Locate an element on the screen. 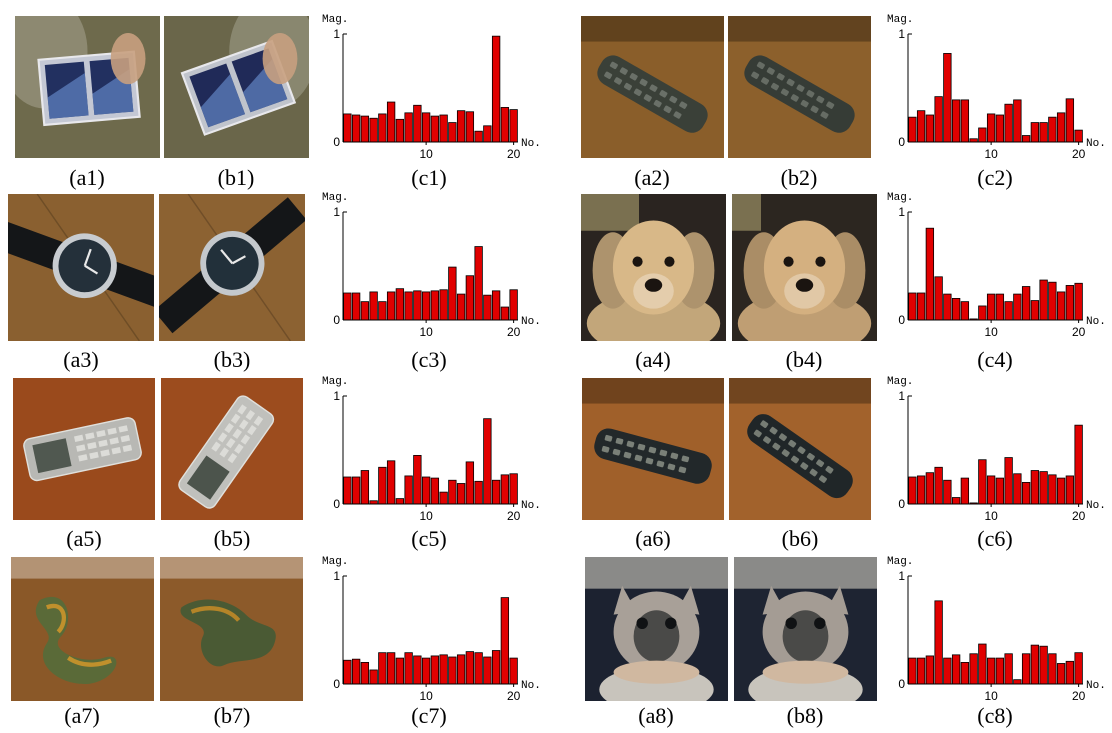 Image resolution: width=1112 pixels, height=733 pixels. caption-a4: (a4) is located at coordinates (653, 359).